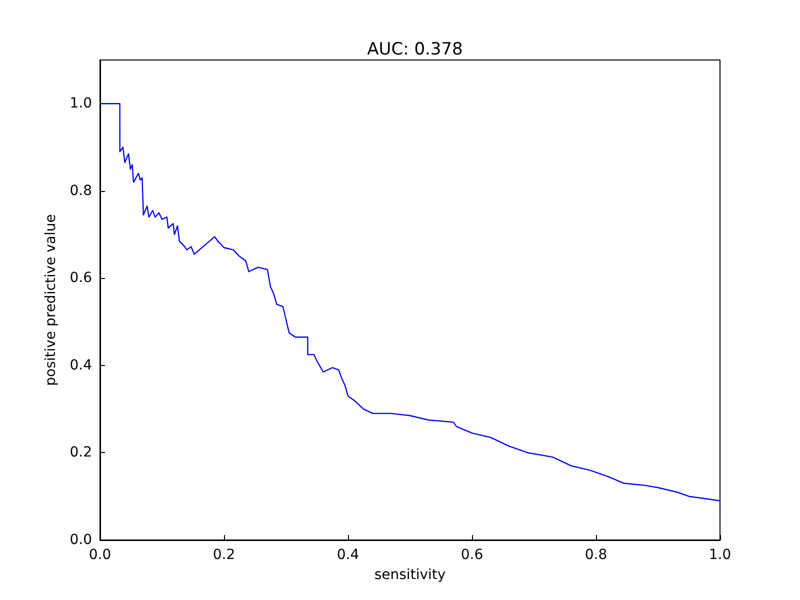 The width and height of the screenshot is (800, 600). I want to click on y-tick-label: 0.8, so click(81, 190).